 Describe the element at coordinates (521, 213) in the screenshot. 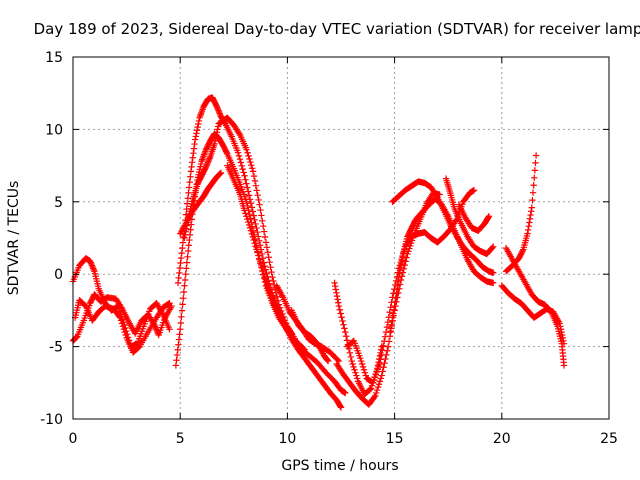

I see `series-sat-t` at that location.